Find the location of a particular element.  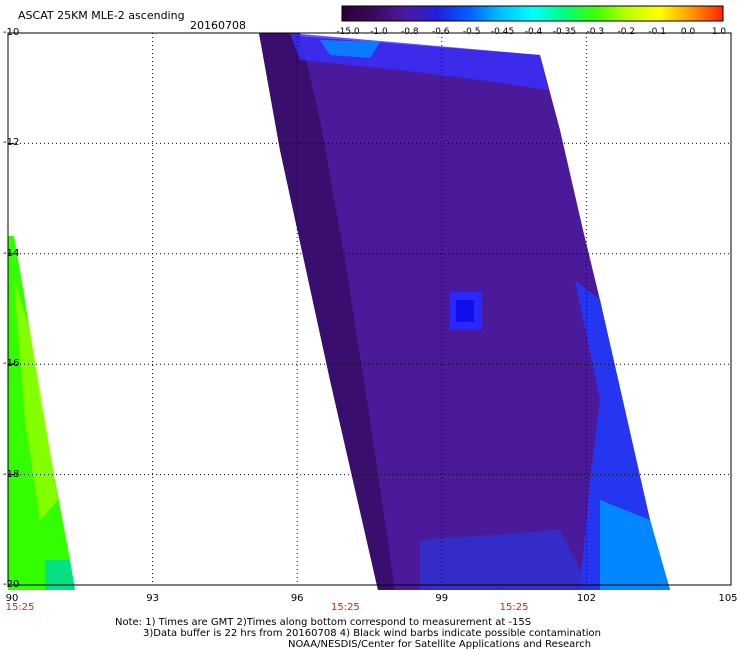

colorbar is located at coordinates (532, 13).